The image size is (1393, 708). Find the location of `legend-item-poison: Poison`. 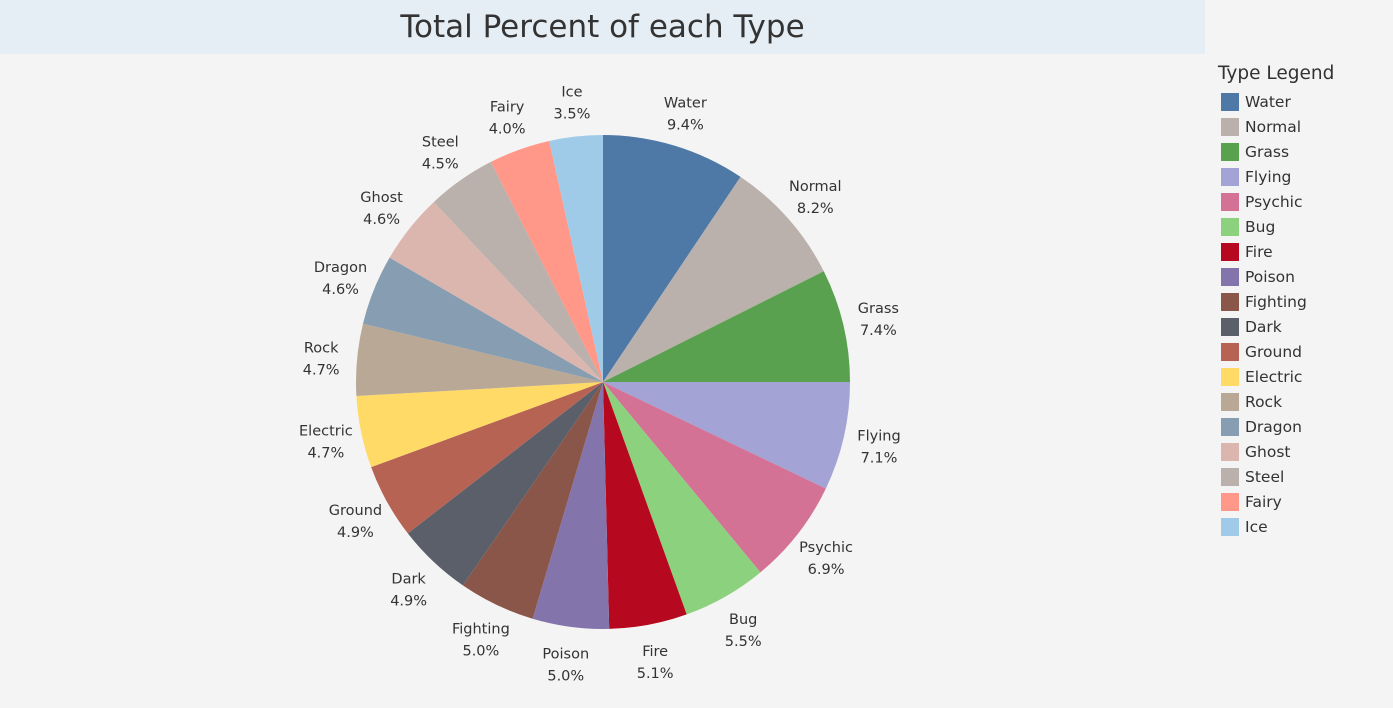

legend-item-poison: Poison is located at coordinates (1303, 276).